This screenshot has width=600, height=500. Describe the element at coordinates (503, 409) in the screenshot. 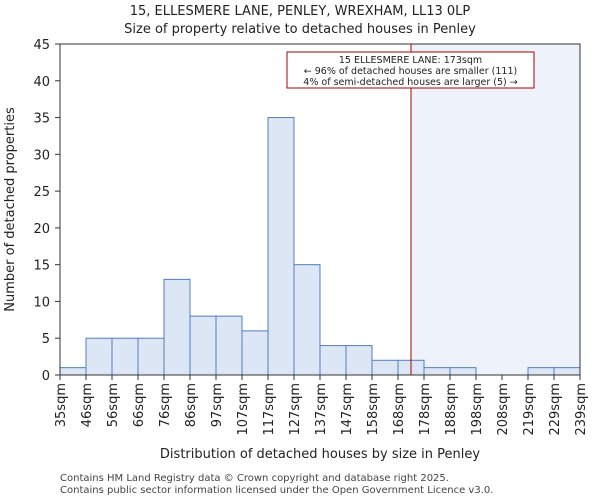

I see `x-tick-label: 208sqm` at that location.